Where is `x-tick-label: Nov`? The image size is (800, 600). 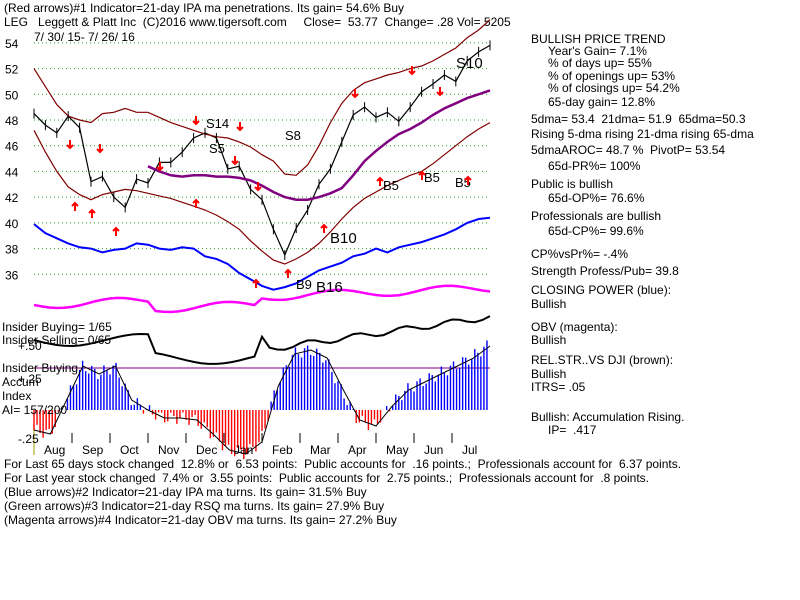
x-tick-label: Nov is located at coordinates (168, 450).